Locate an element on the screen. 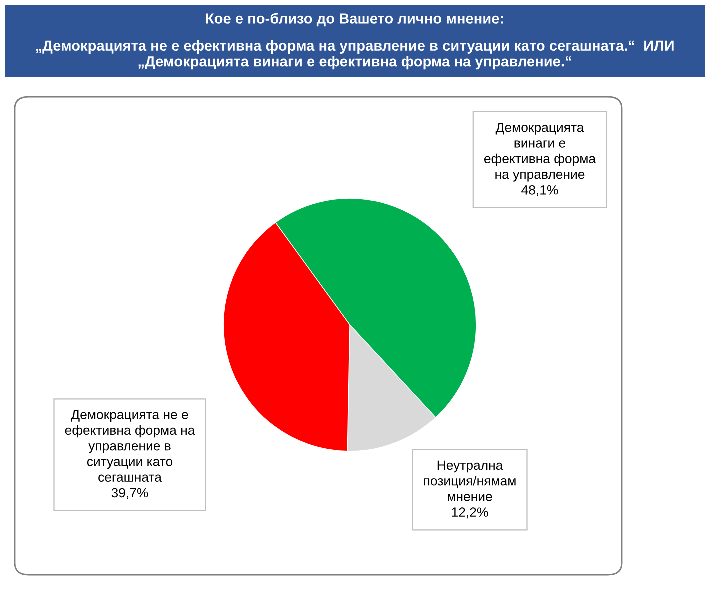 This screenshot has height=590, width=710. slice-label: Неутрална позиция/нямам мнение is located at coordinates (470, 481).